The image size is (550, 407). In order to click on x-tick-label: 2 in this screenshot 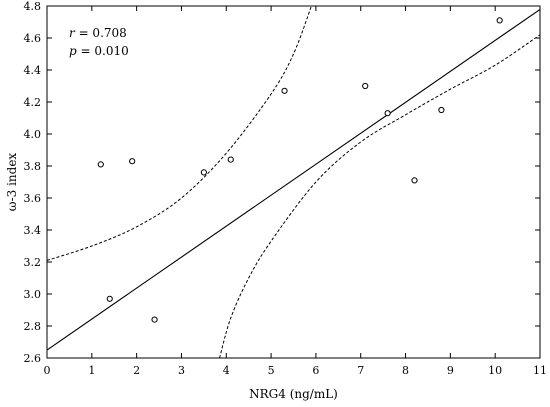, I will do `click(136, 370)`.